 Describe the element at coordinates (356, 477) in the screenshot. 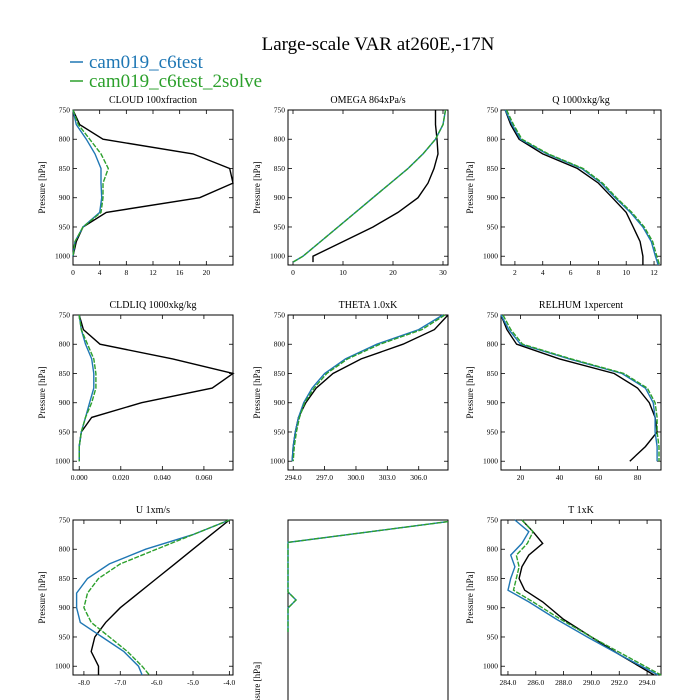

I see `x-tick-label: 300.0` at that location.